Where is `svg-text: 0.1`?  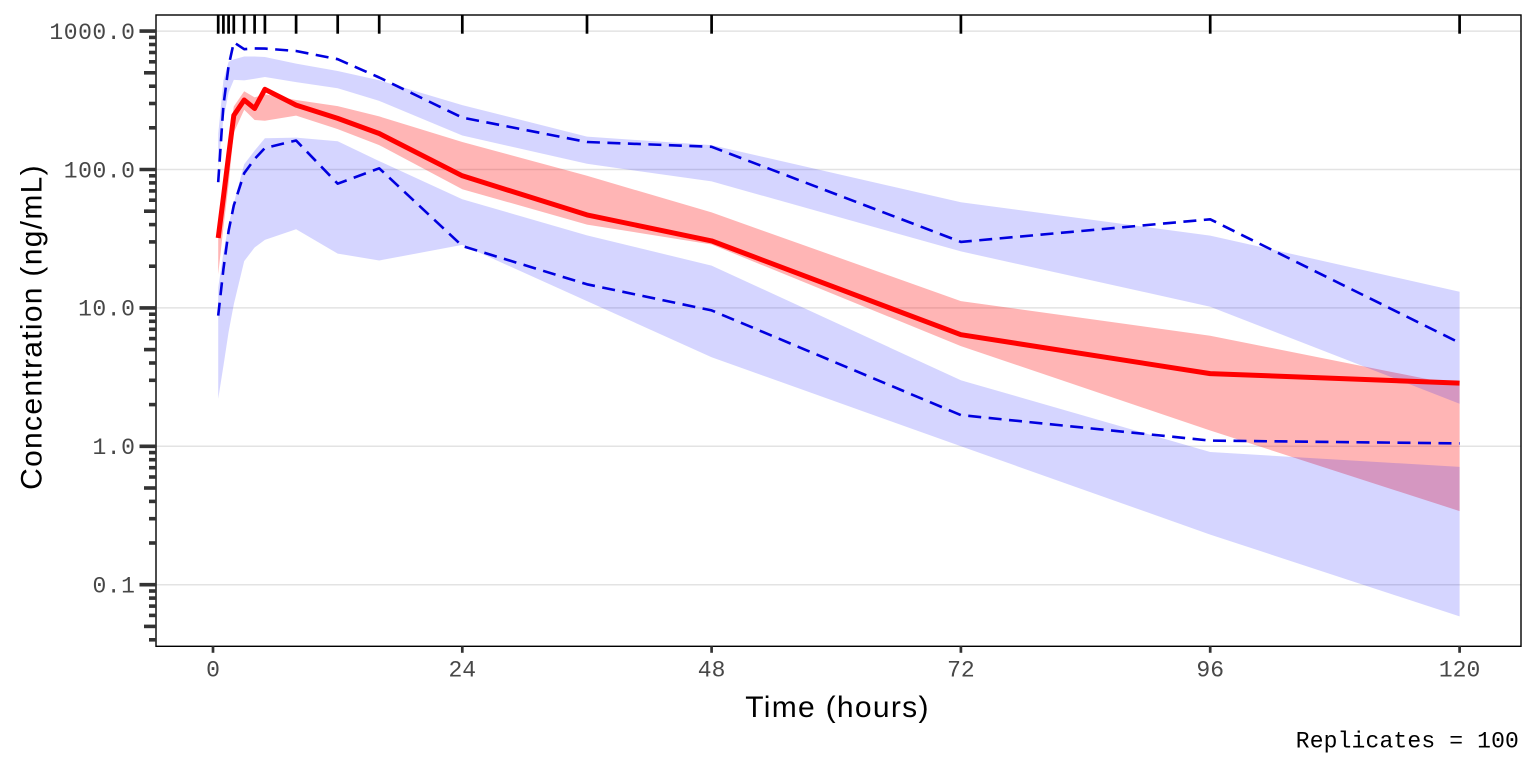
svg-text: 0.1 is located at coordinates (113, 587).